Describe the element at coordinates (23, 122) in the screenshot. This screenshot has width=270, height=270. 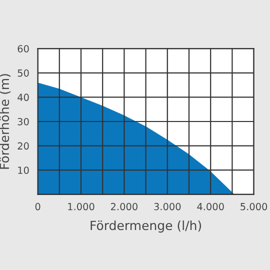
I see `y-tick-label: 30` at that location.